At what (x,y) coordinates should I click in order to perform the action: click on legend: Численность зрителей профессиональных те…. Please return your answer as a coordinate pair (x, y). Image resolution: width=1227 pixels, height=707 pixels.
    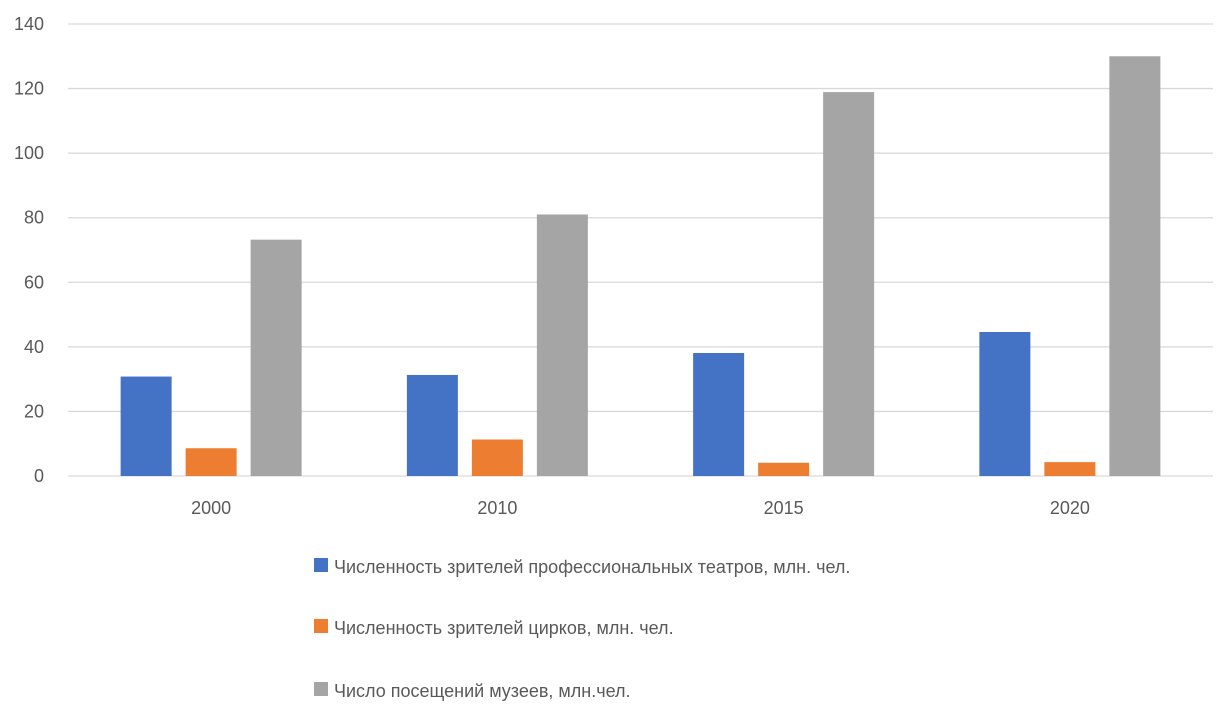
    Looking at the image, I should click on (582, 629).